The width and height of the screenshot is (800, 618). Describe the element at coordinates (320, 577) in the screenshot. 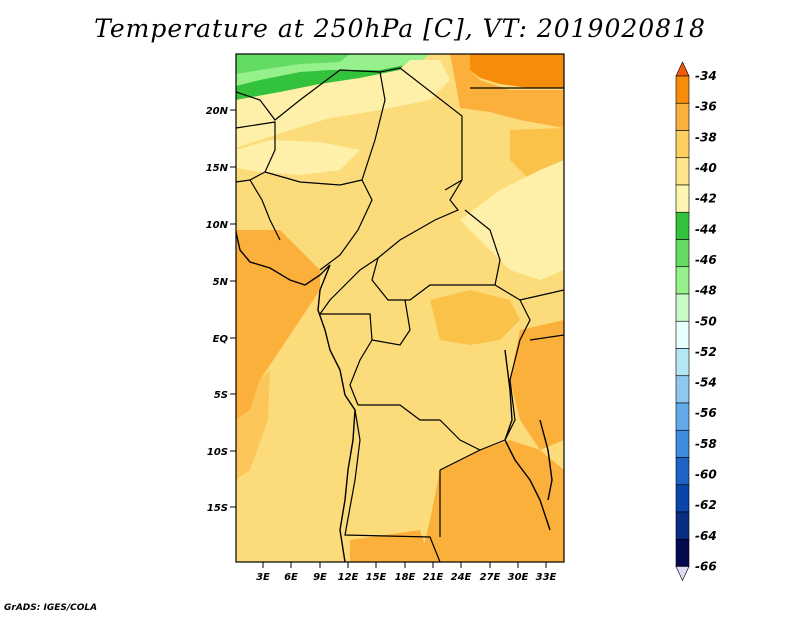

I see `lon-label: 9E` at that location.